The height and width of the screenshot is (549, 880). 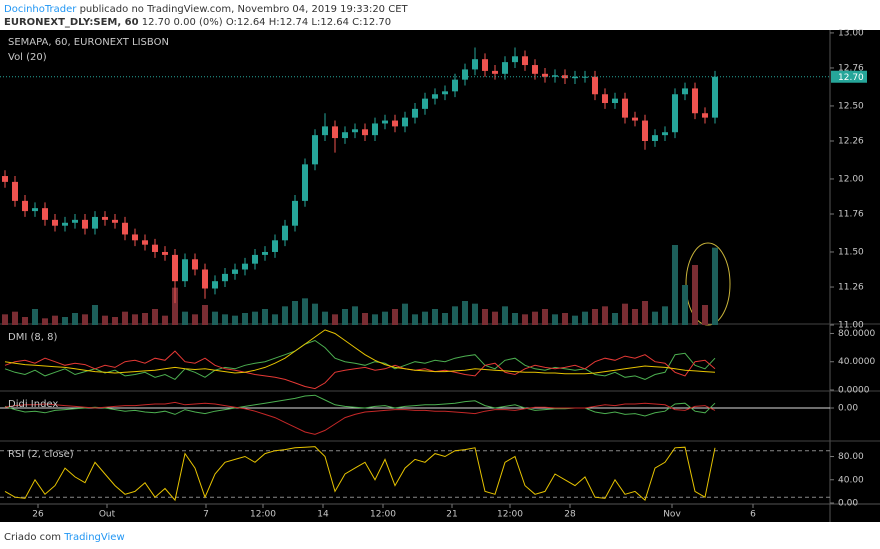 What do you see at coordinates (753, 515) in the screenshot?
I see `x-tick-label: 6` at bounding box center [753, 515].